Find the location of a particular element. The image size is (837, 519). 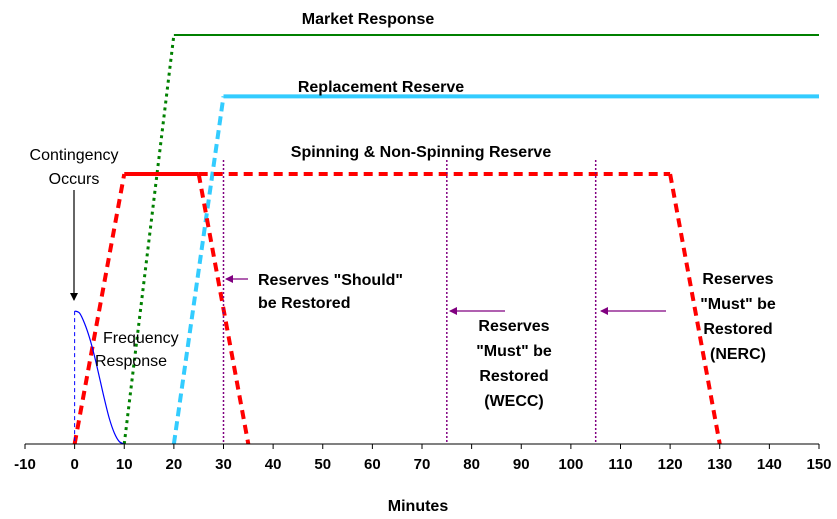

nerc-label-line-3: Restored is located at coordinates (737, 329).